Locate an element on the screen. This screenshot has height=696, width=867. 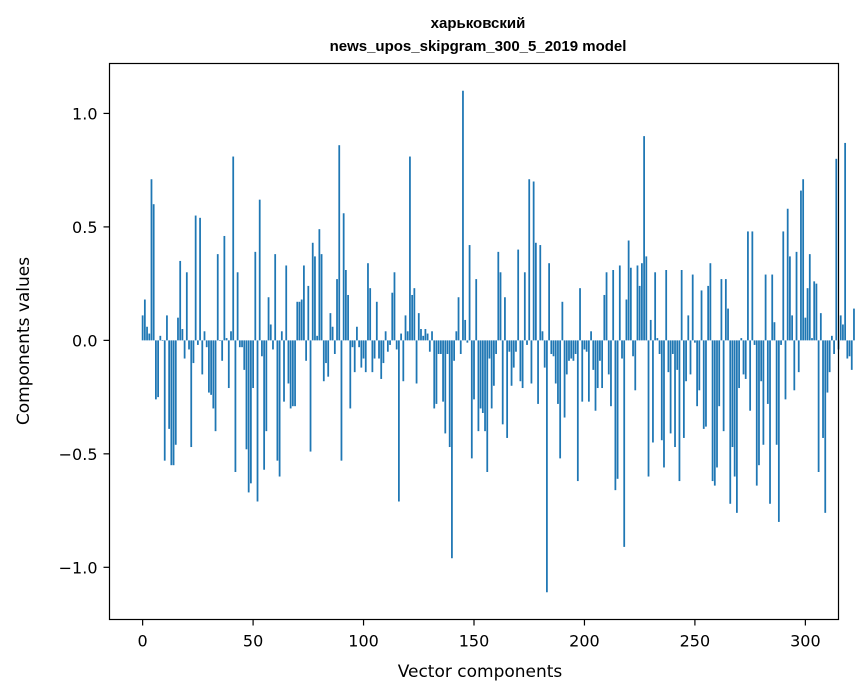
x-tick-label: 0 is located at coordinates (143, 641).